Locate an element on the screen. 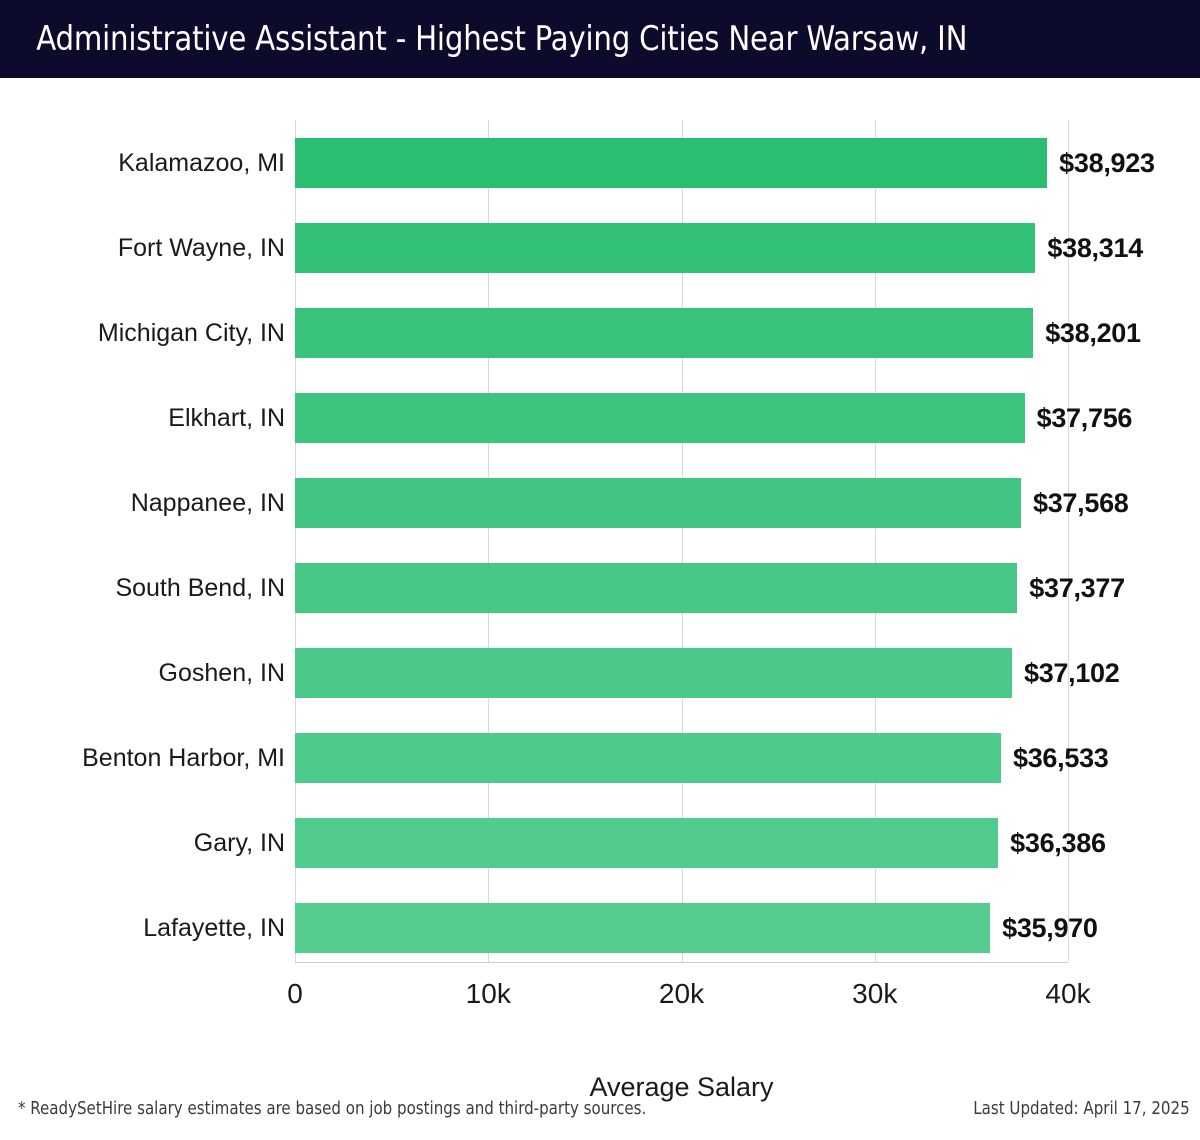 This screenshot has width=1200, height=1140. bar-row: South Bend, IN $37,377 is located at coordinates (620, 587).